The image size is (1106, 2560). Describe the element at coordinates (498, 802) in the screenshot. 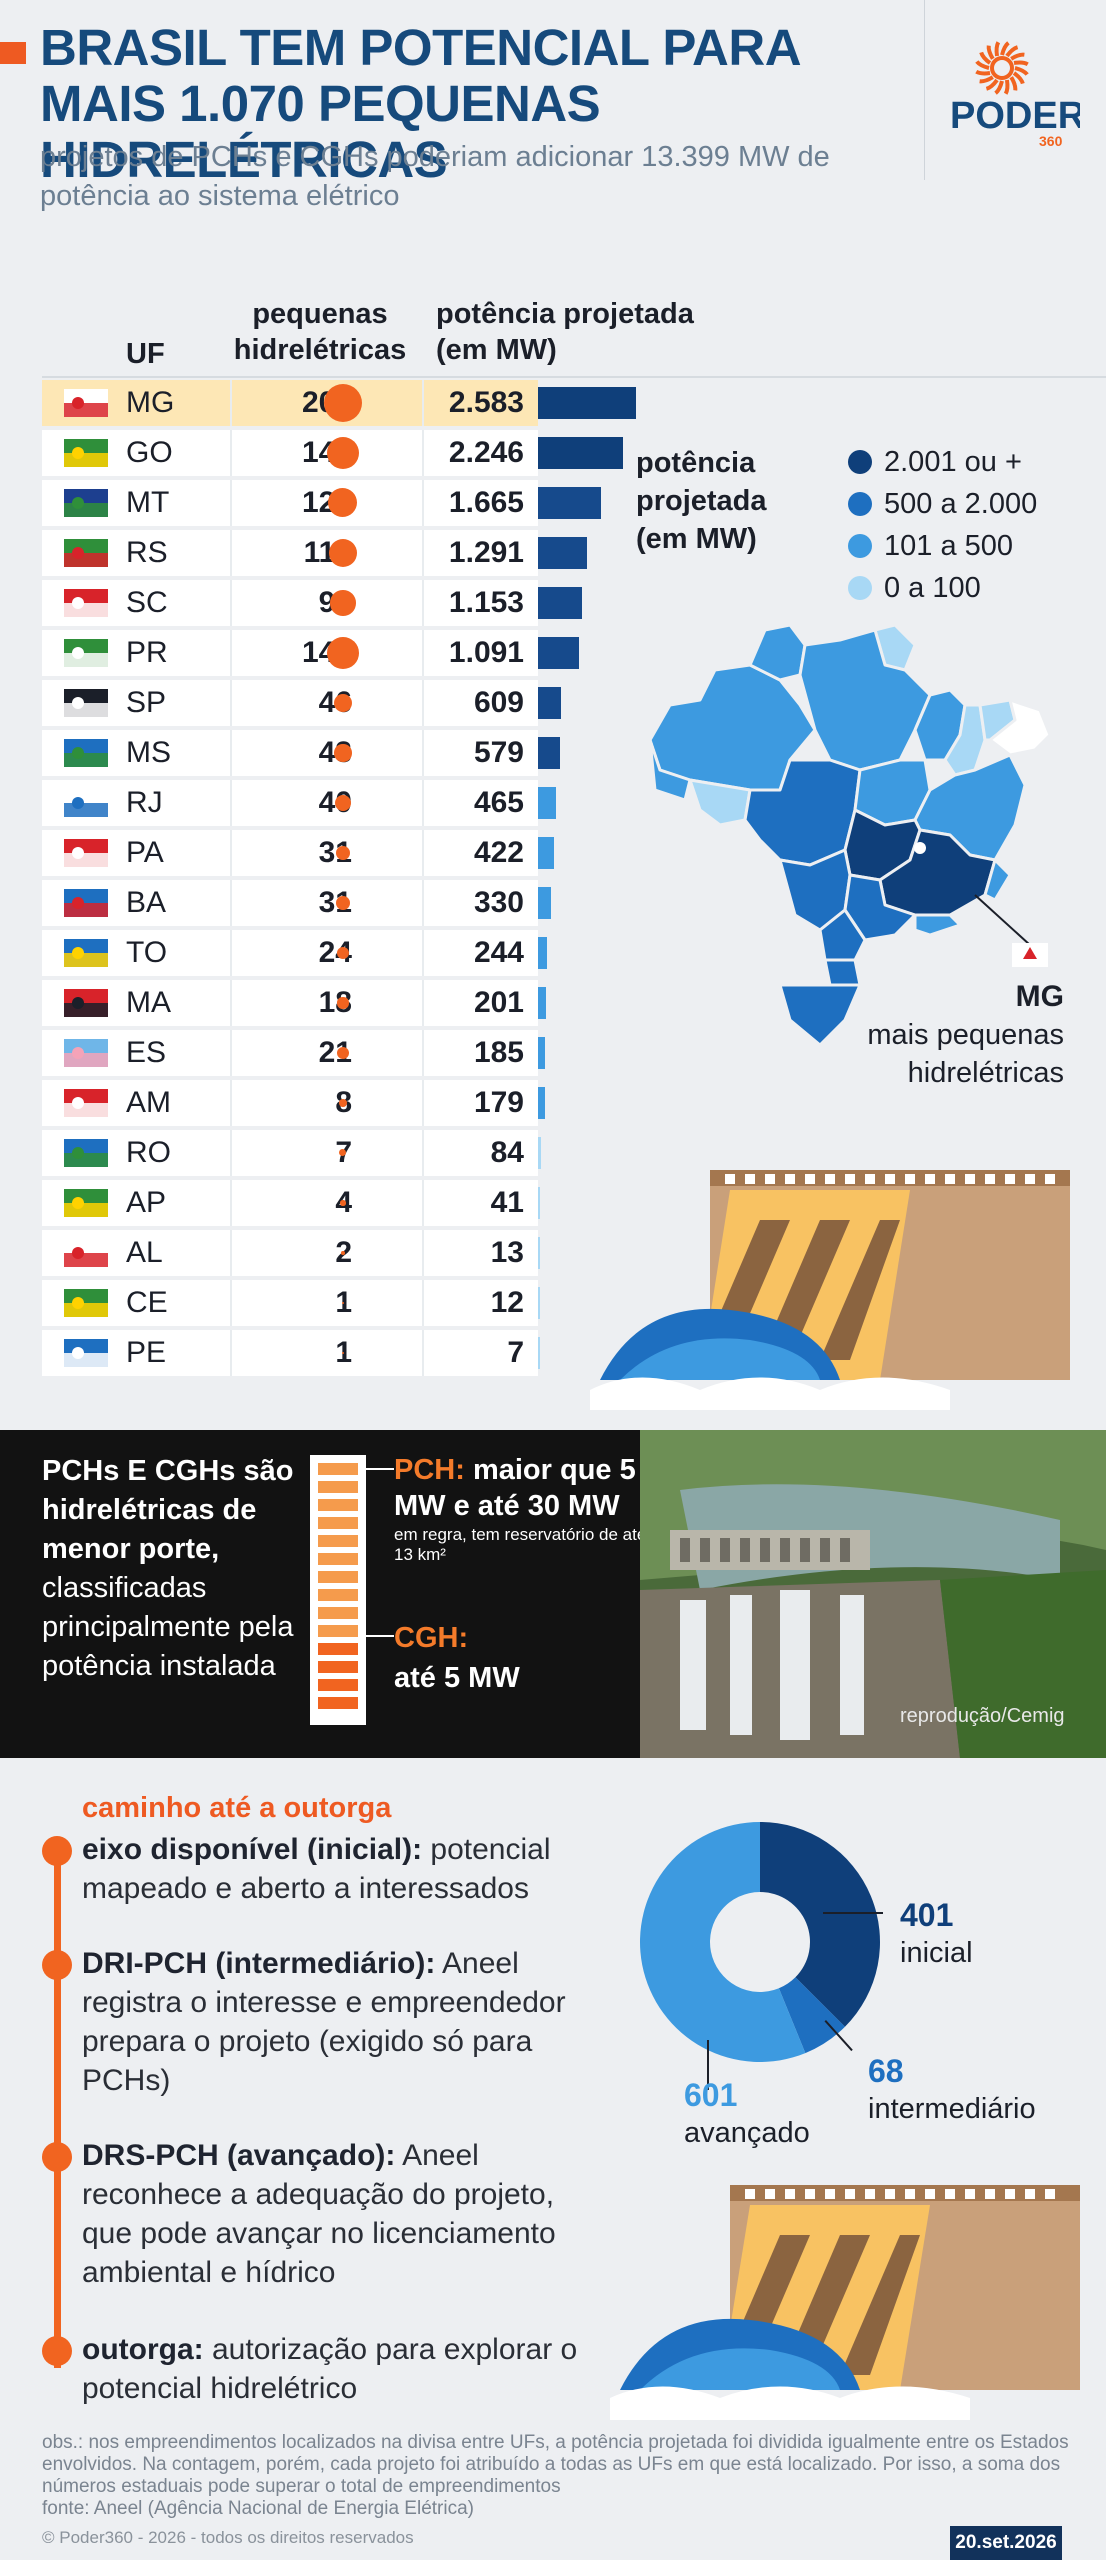

I see `row-power: 465` at that location.